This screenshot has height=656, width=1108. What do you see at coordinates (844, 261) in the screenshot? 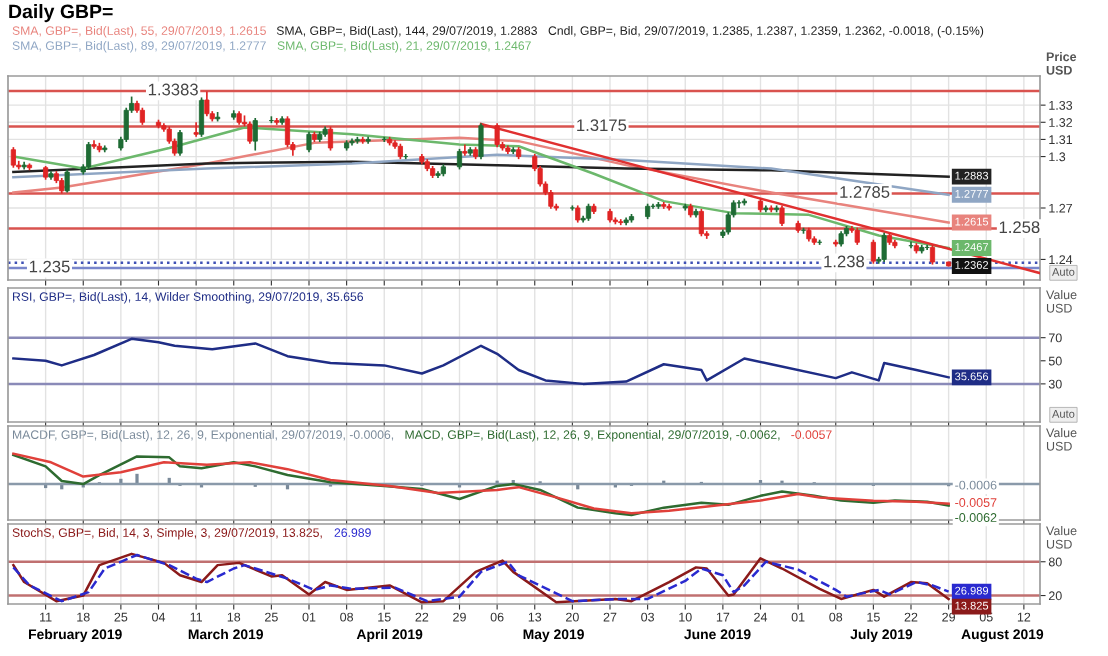
I see `ref-line-label: 1.238` at bounding box center [844, 261].